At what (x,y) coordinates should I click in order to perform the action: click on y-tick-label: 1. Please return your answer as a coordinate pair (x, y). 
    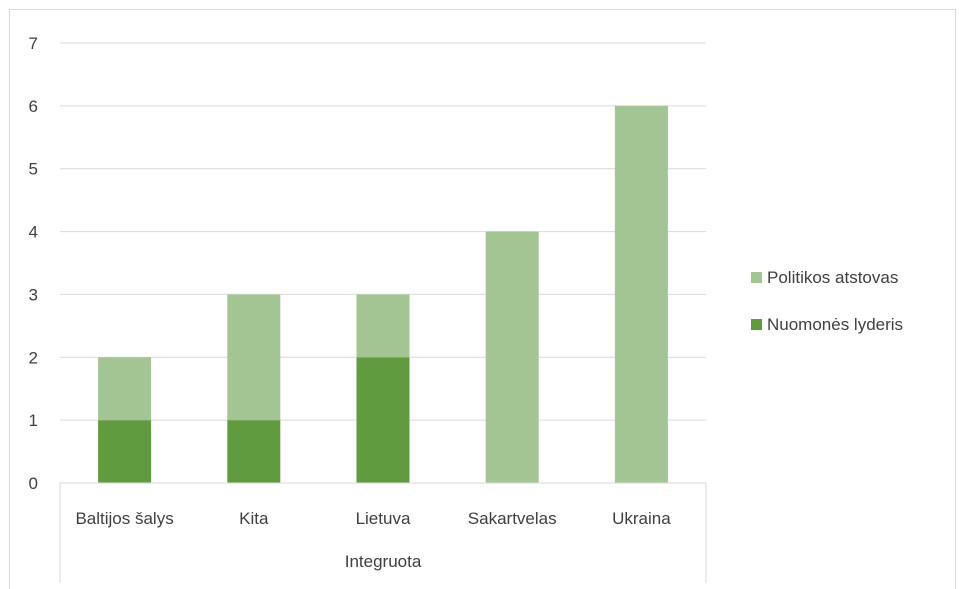
    Looking at the image, I should click on (33, 420).